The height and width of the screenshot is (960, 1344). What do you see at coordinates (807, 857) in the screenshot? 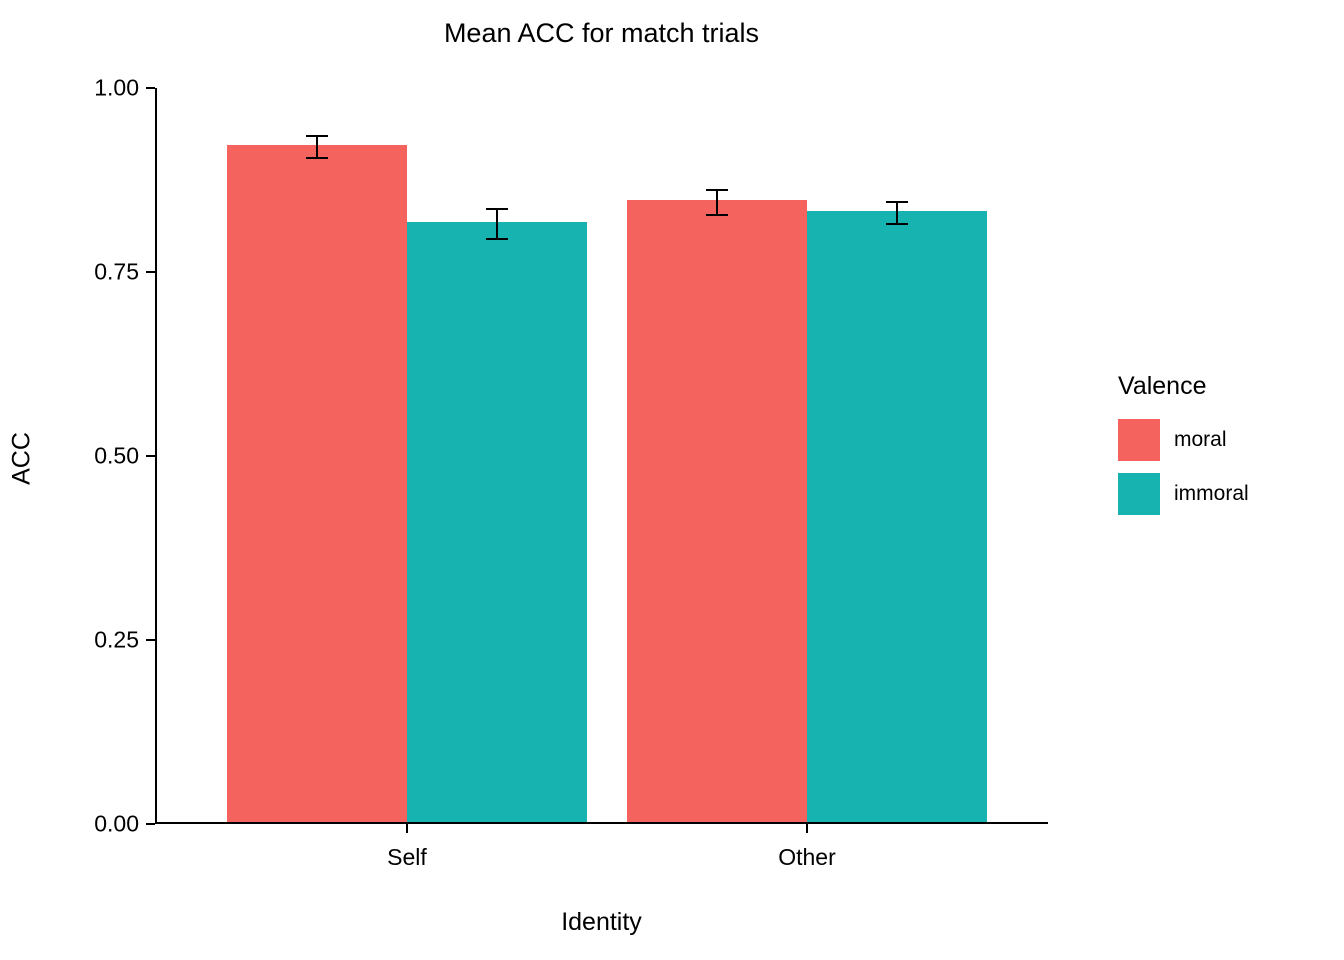
I see `x-tick-label-other: Other` at bounding box center [807, 857].